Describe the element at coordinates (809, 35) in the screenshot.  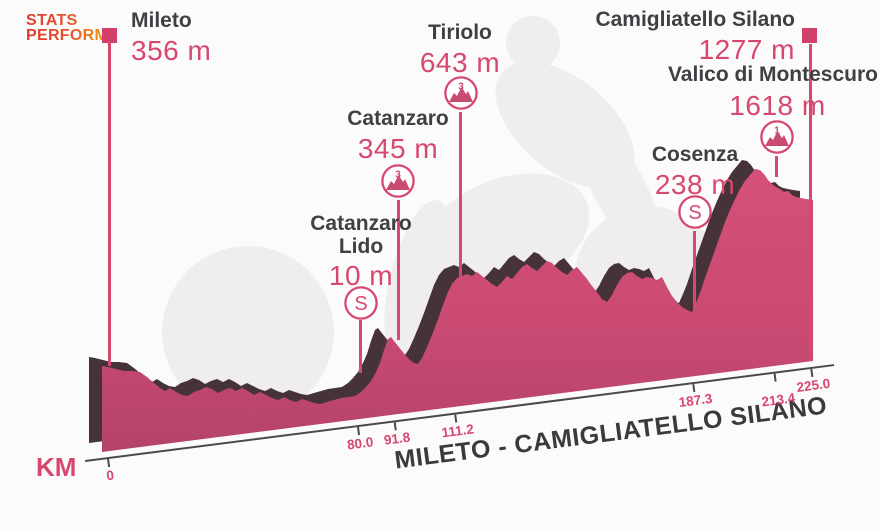
I see `finish-marker-square` at that location.